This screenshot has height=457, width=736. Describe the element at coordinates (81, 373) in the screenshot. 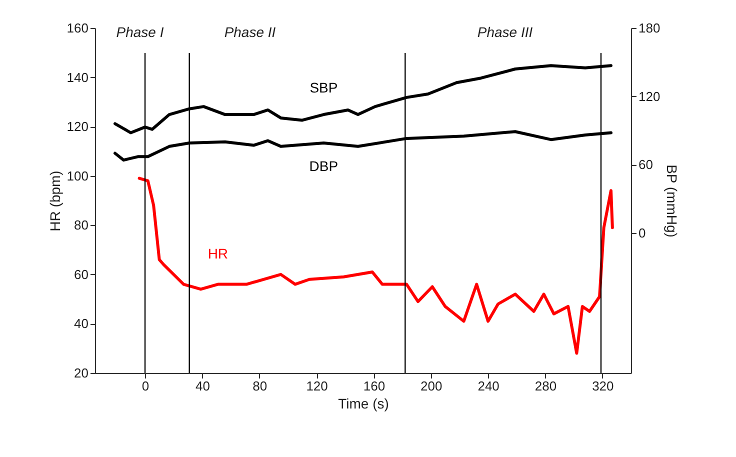

I see `y-tick-label: 20` at that location.